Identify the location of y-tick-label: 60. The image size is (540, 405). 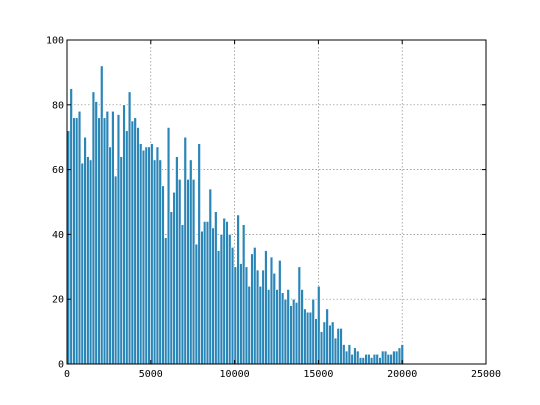
(58, 170).